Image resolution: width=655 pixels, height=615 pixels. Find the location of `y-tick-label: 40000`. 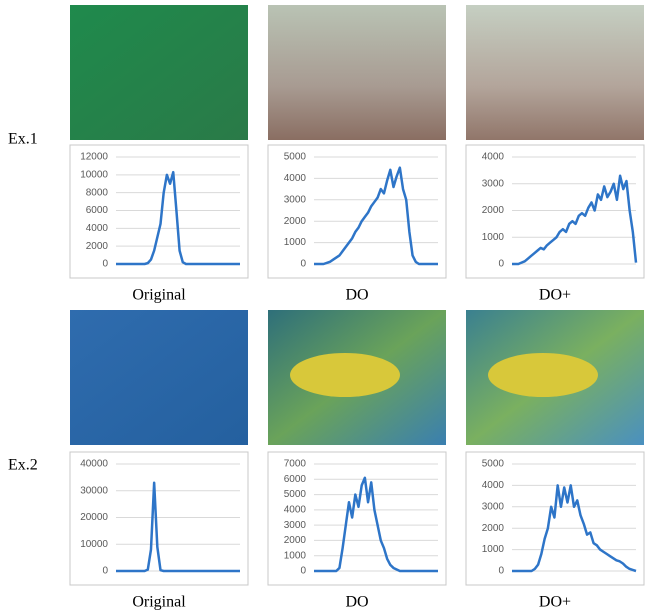

y-tick-label: 40000 is located at coordinates (94, 464).